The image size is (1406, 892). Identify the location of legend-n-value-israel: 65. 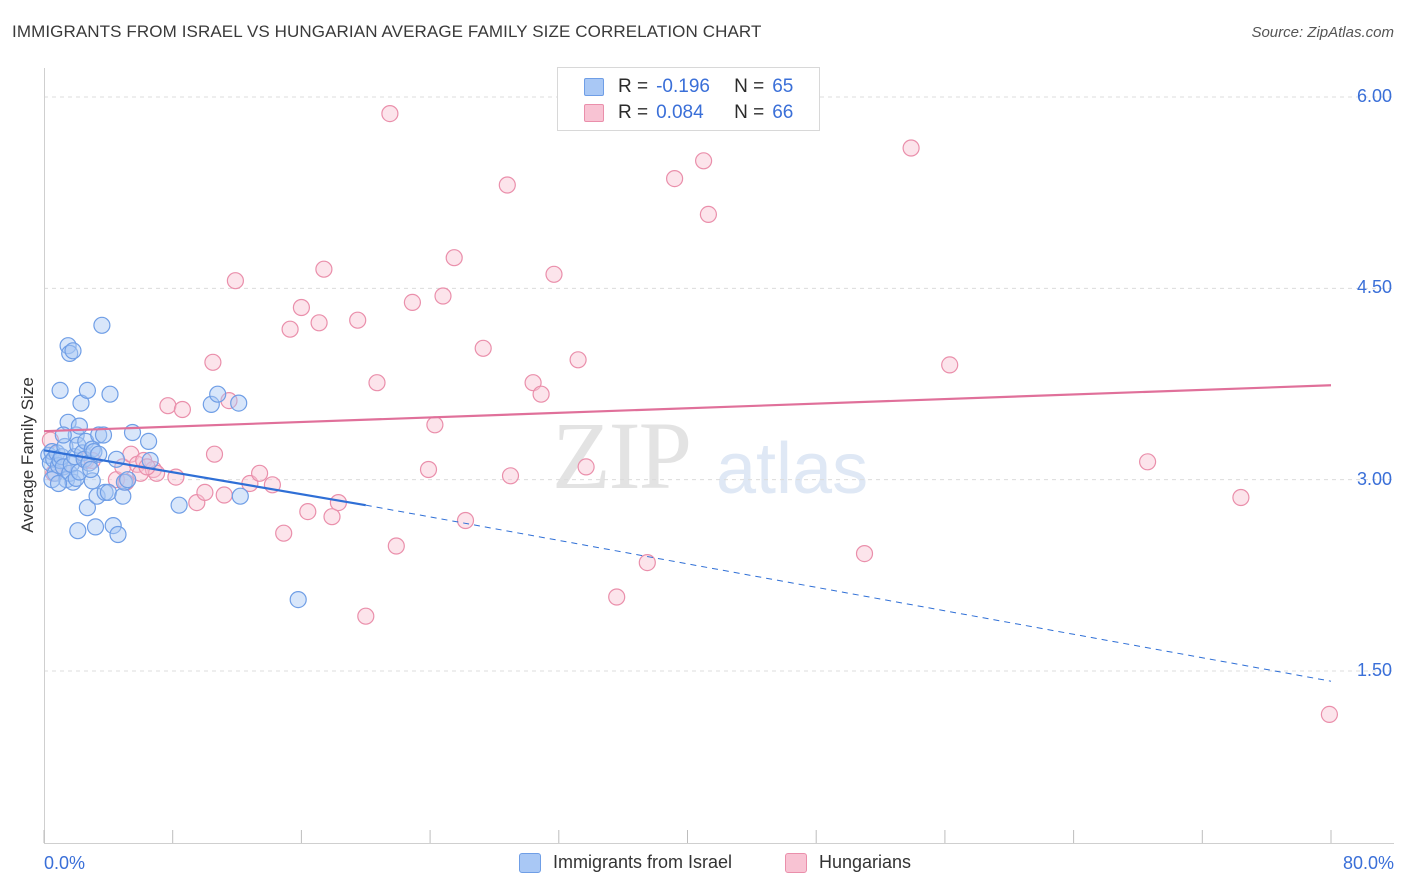
(783, 86).